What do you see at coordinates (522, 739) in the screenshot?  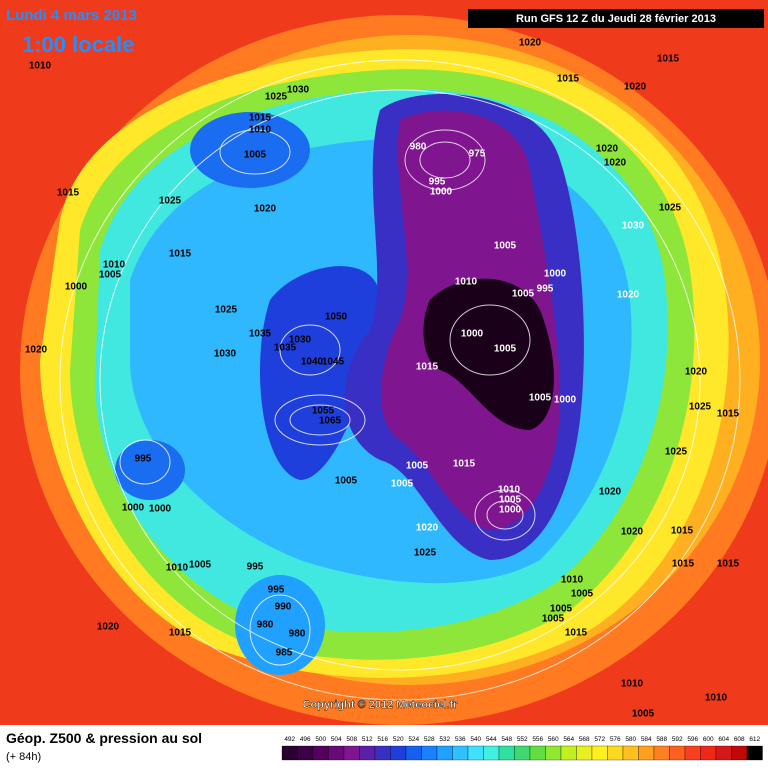 I see `colorbar-label: 552` at bounding box center [522, 739].